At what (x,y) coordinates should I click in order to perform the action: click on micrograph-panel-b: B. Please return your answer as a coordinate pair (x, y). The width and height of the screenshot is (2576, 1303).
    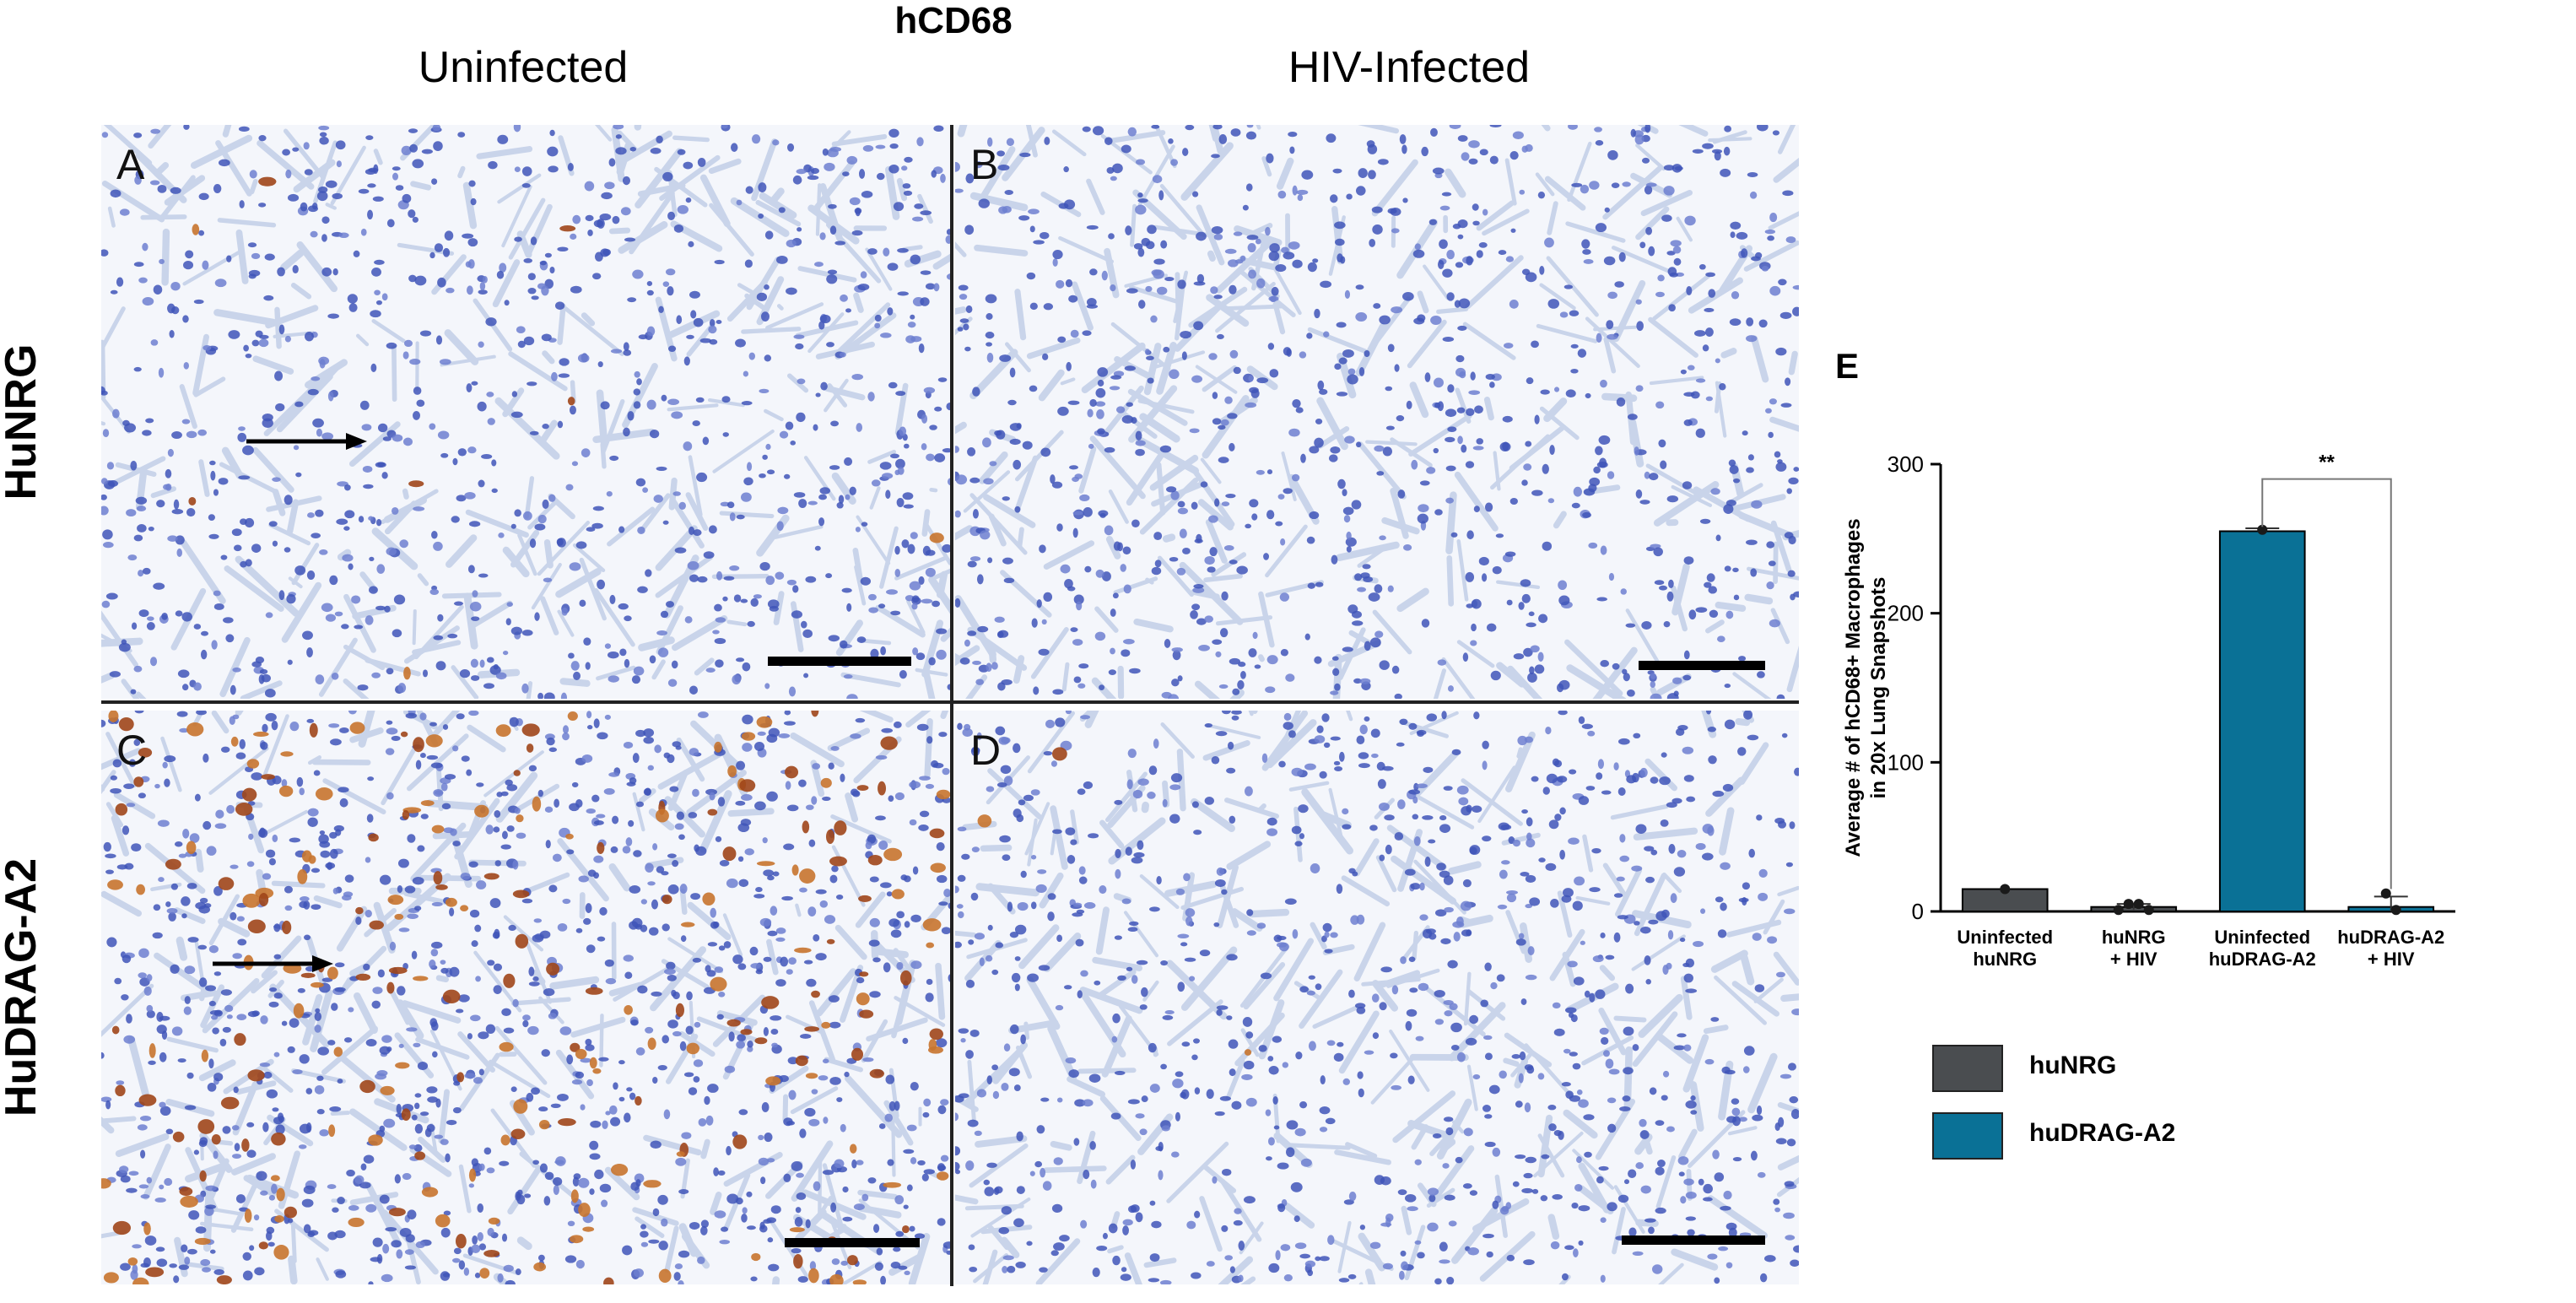
    Looking at the image, I should click on (1377, 412).